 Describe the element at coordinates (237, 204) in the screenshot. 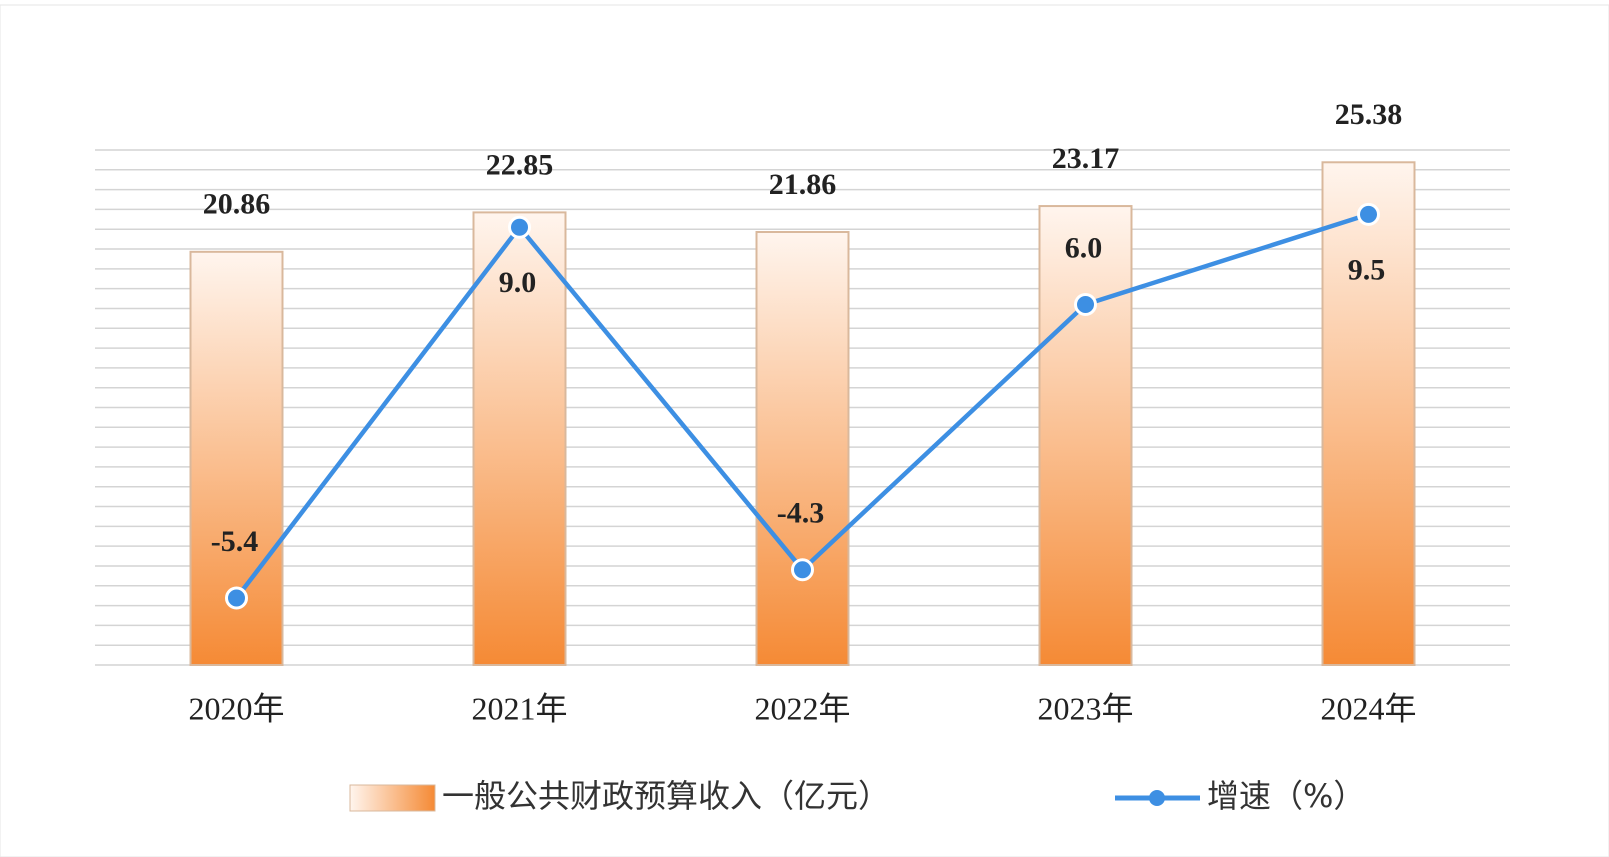

I see `bar-value-label: 20.86` at that location.